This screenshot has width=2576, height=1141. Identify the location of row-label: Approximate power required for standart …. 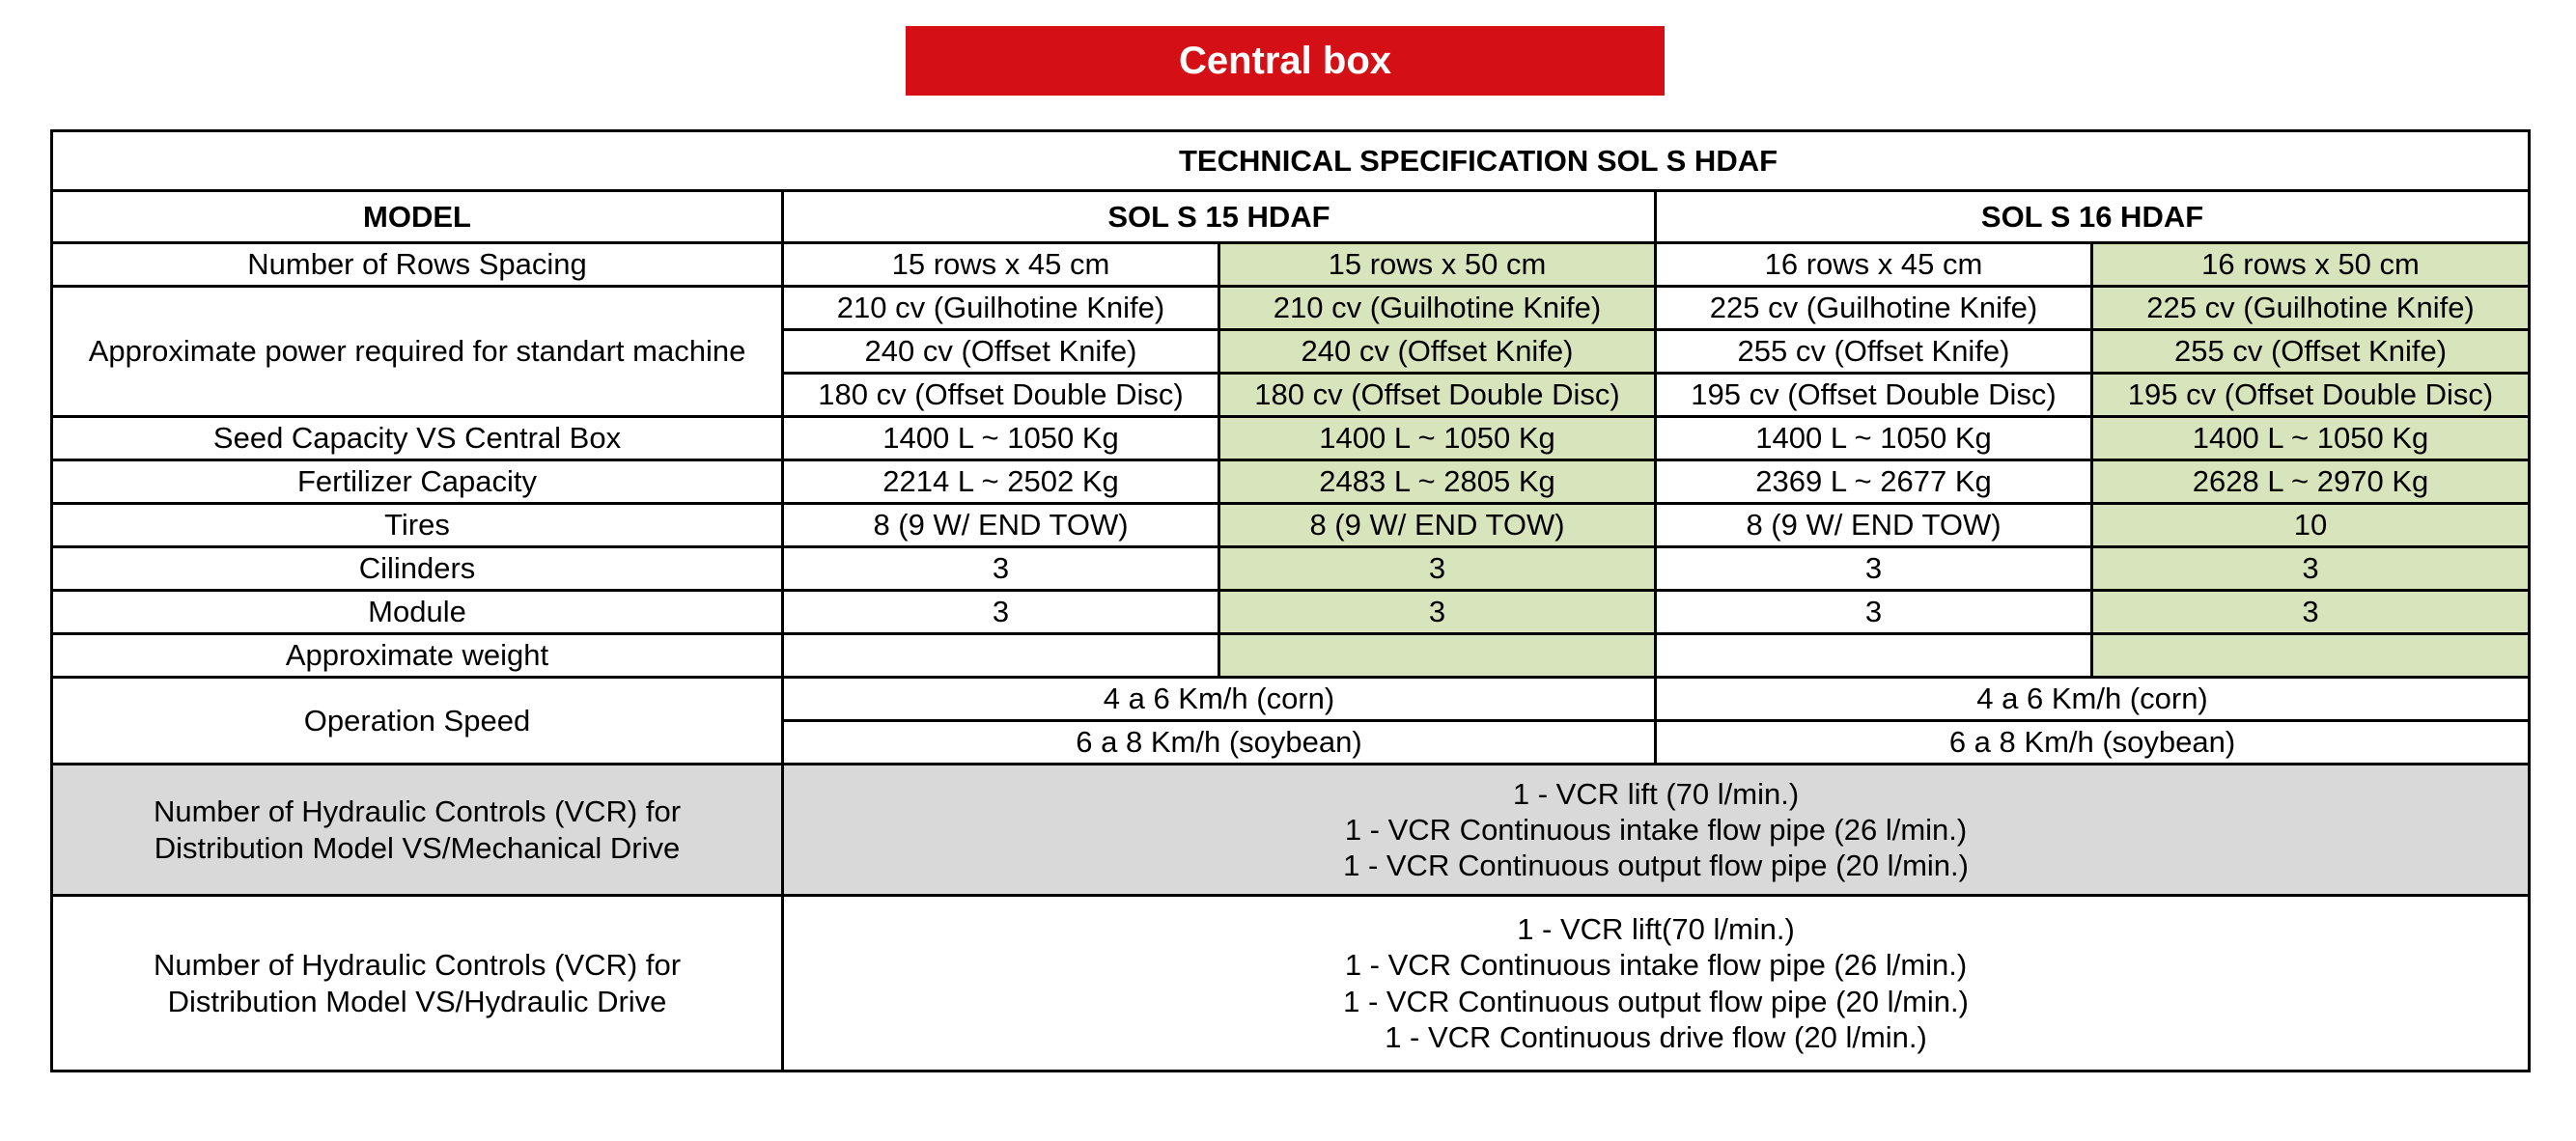
(417, 351).